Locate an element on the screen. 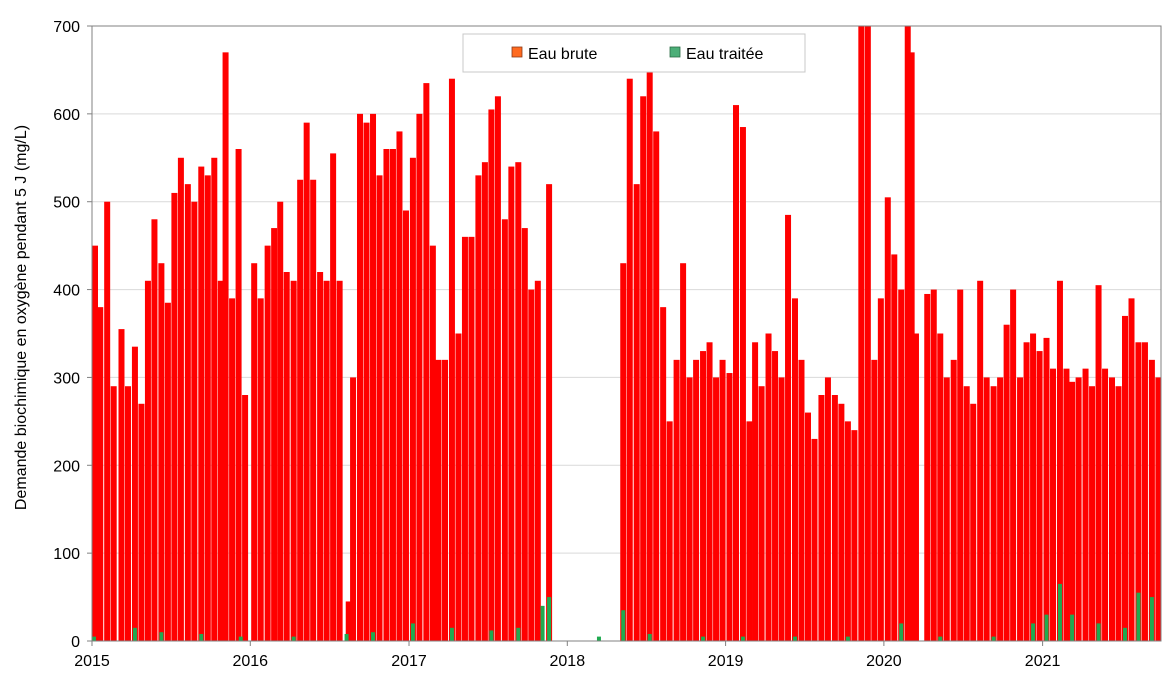 This screenshot has width=1162, height=677. x-tick-label: 2021 is located at coordinates (1043, 661).